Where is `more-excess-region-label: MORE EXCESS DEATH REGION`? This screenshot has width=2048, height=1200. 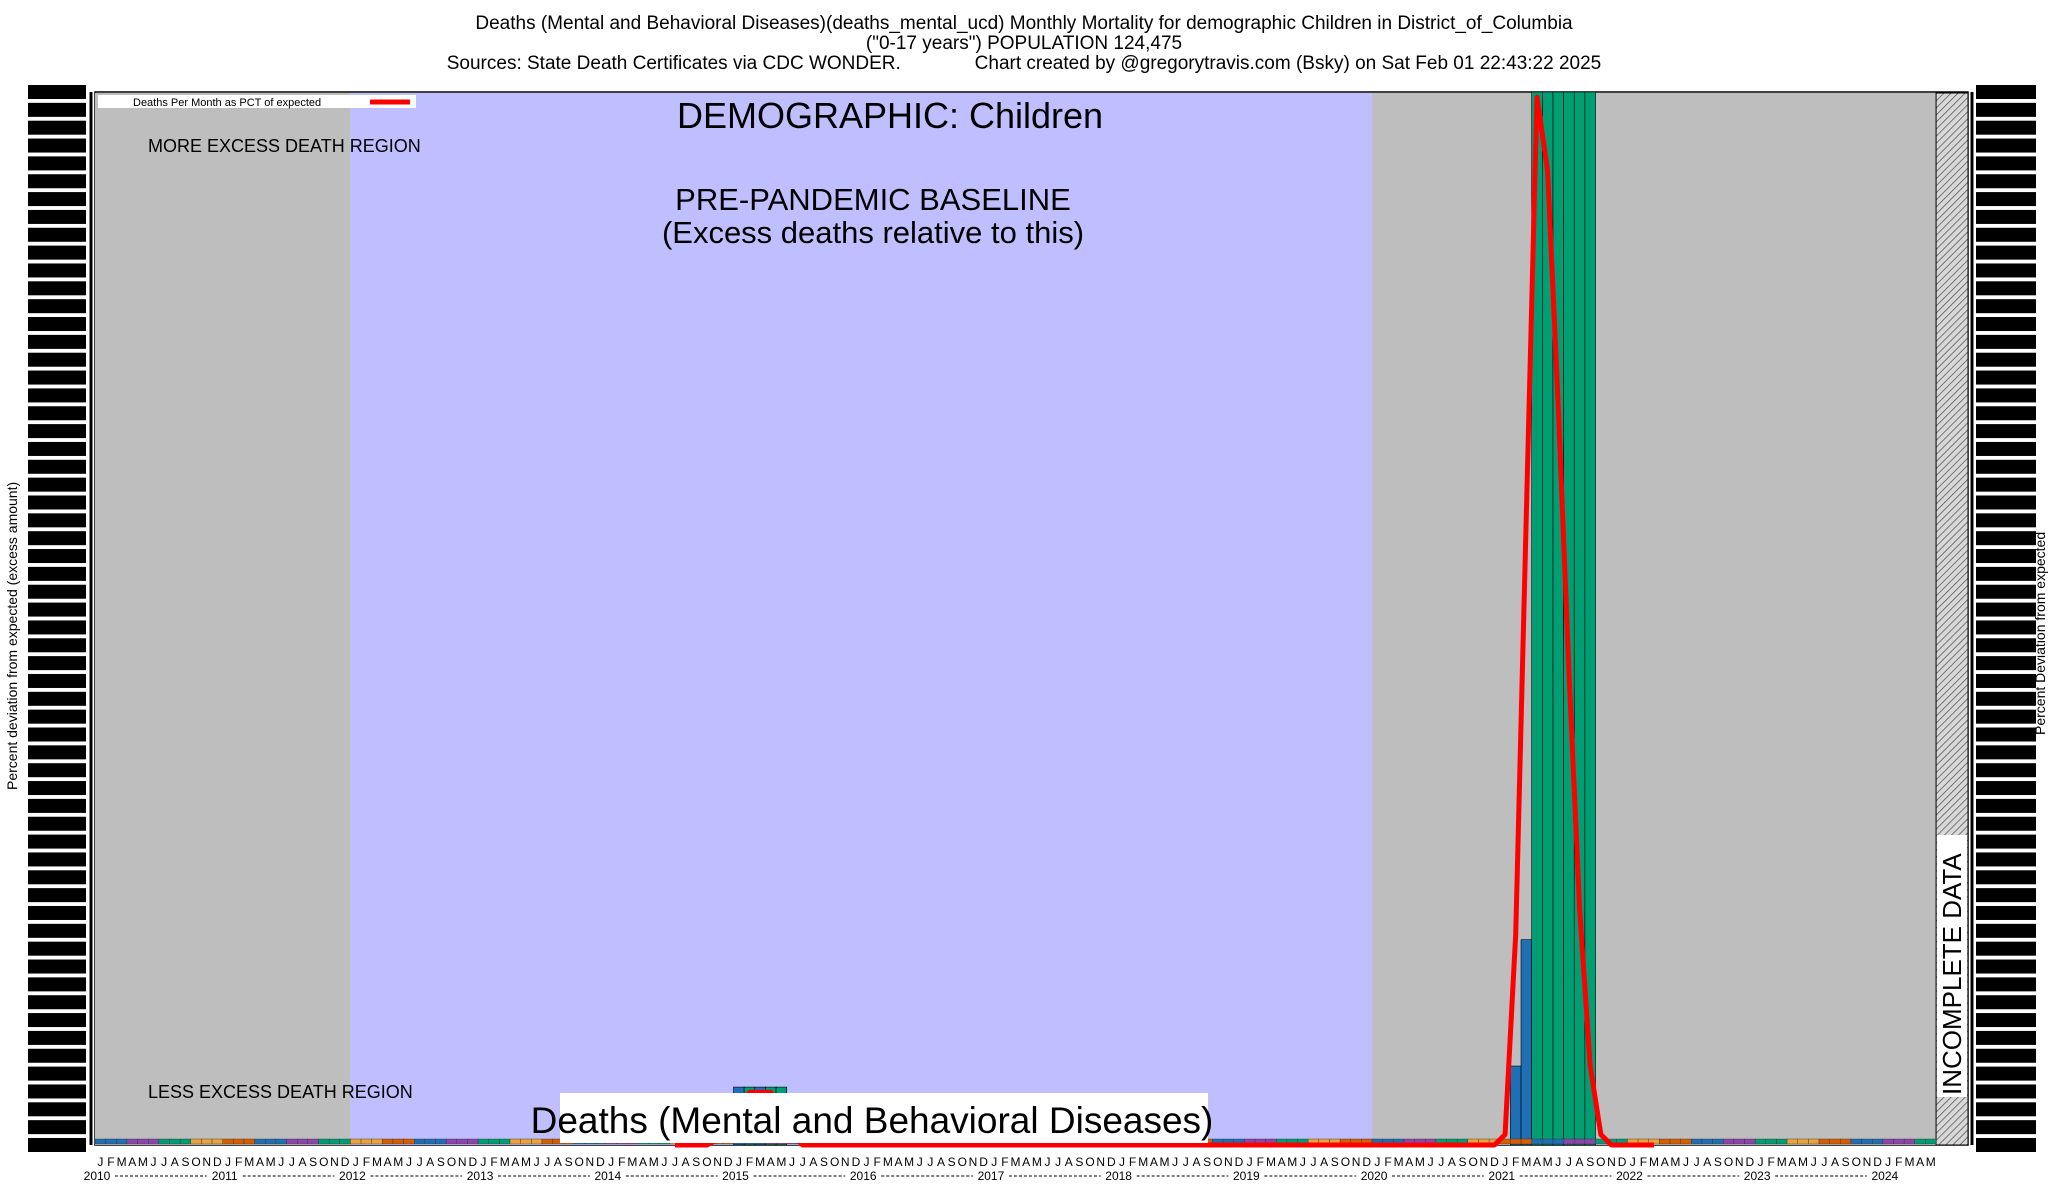 more-excess-region-label: MORE EXCESS DEATH REGION is located at coordinates (284, 146).